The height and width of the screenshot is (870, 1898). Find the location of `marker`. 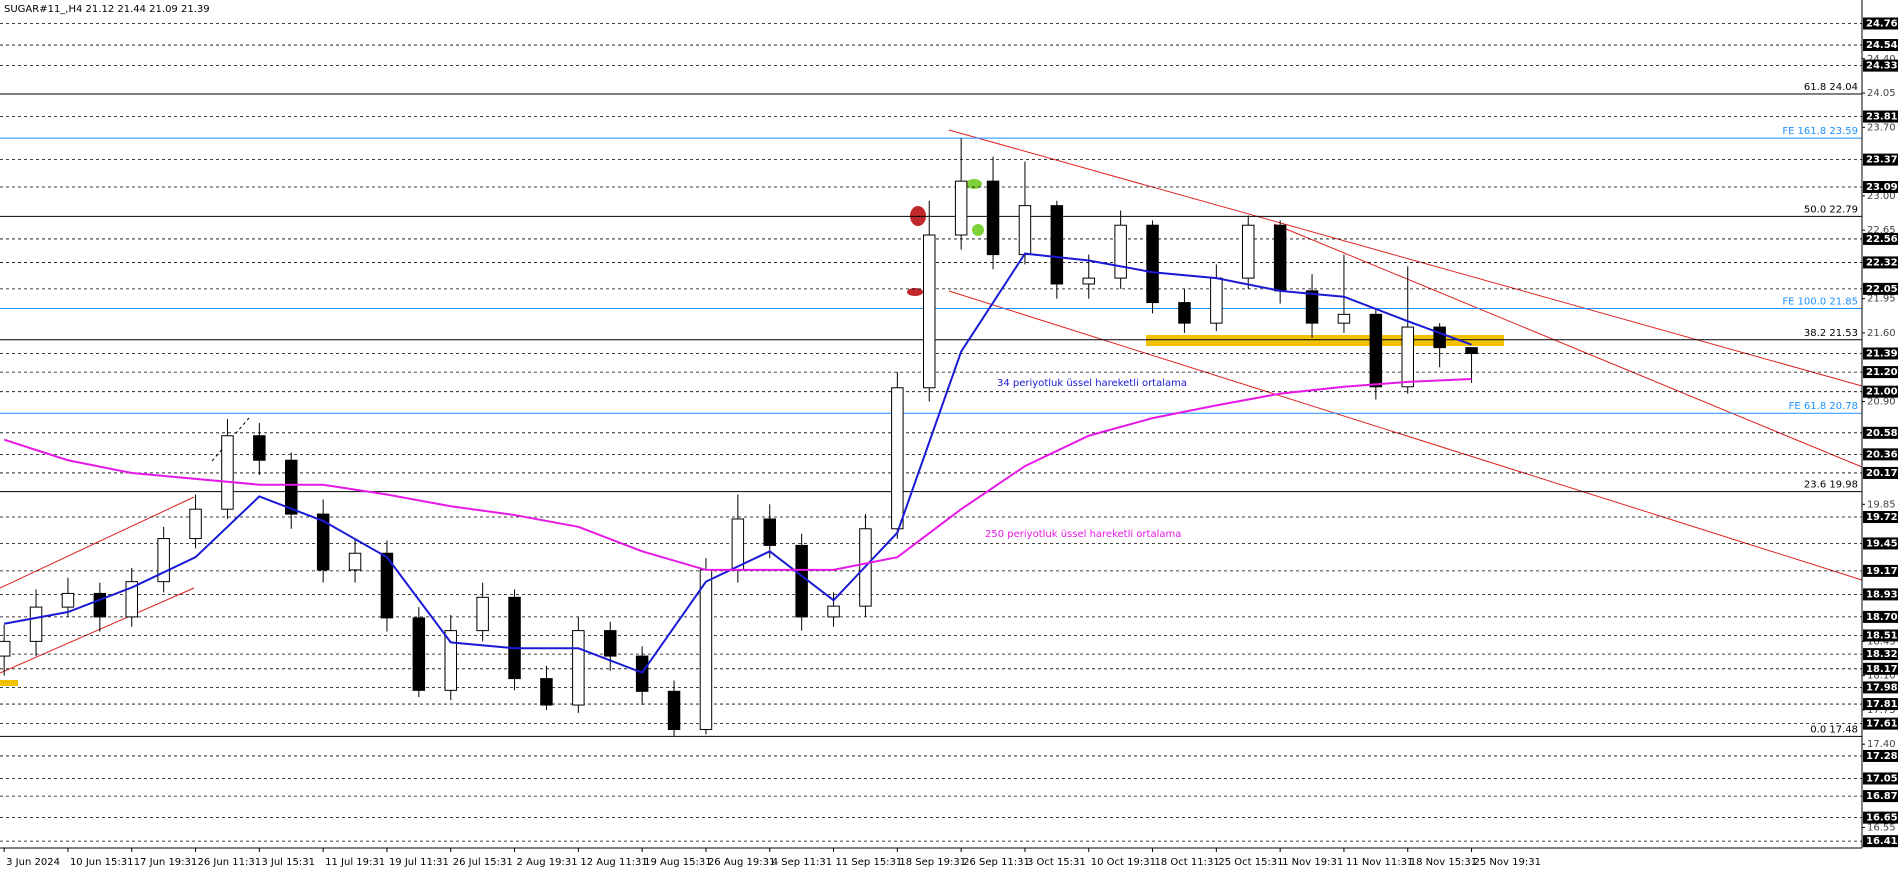

marker is located at coordinates (9, 683).